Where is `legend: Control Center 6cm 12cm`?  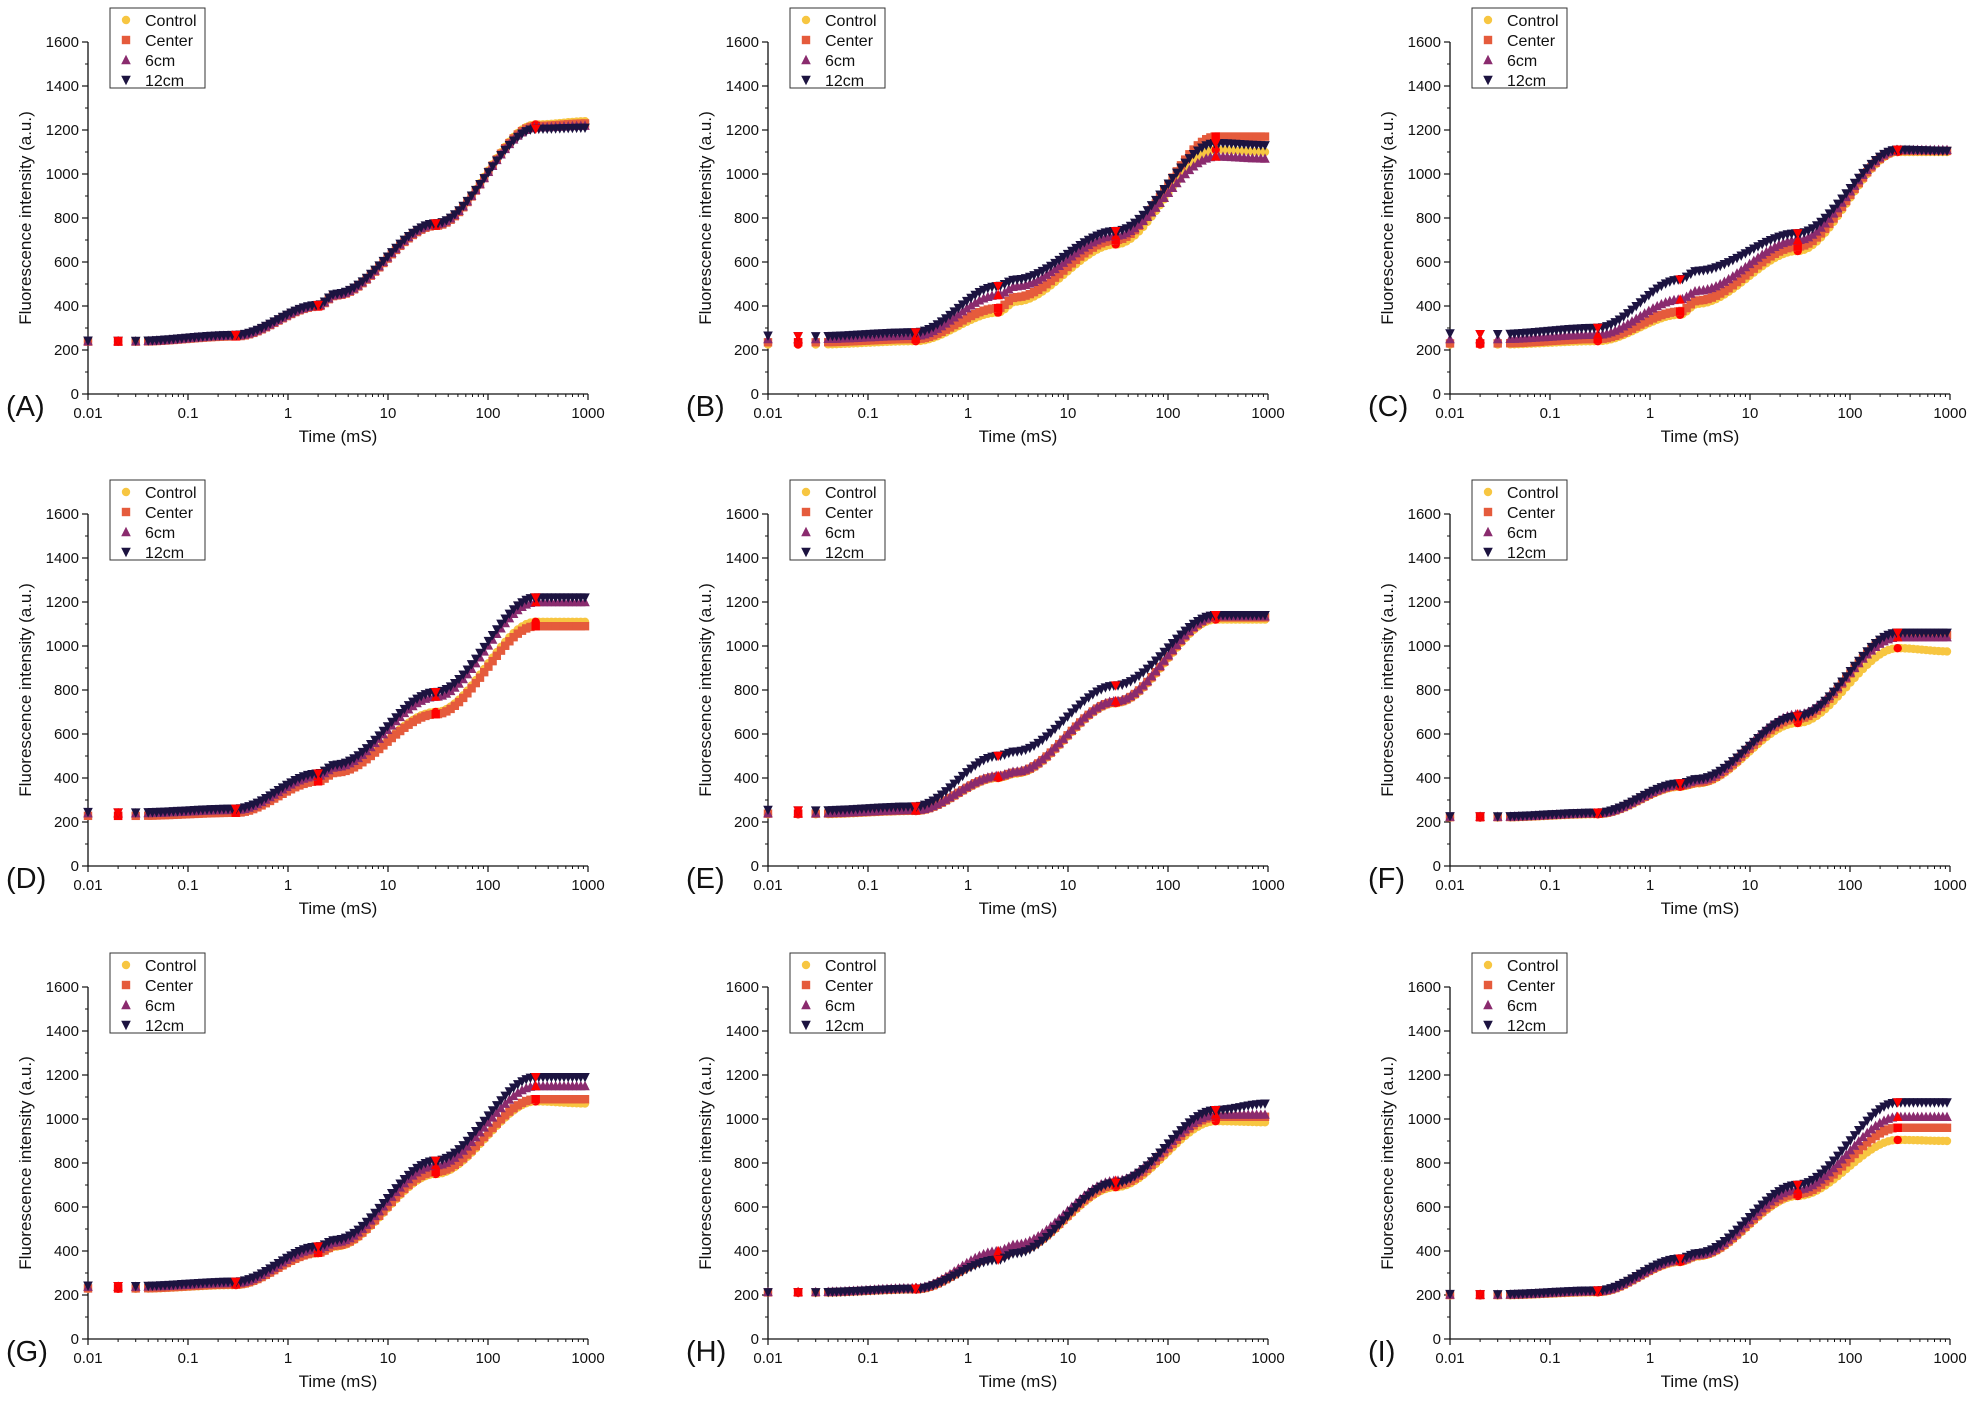 legend: Control Center 6cm 12cm is located at coordinates (157, 520).